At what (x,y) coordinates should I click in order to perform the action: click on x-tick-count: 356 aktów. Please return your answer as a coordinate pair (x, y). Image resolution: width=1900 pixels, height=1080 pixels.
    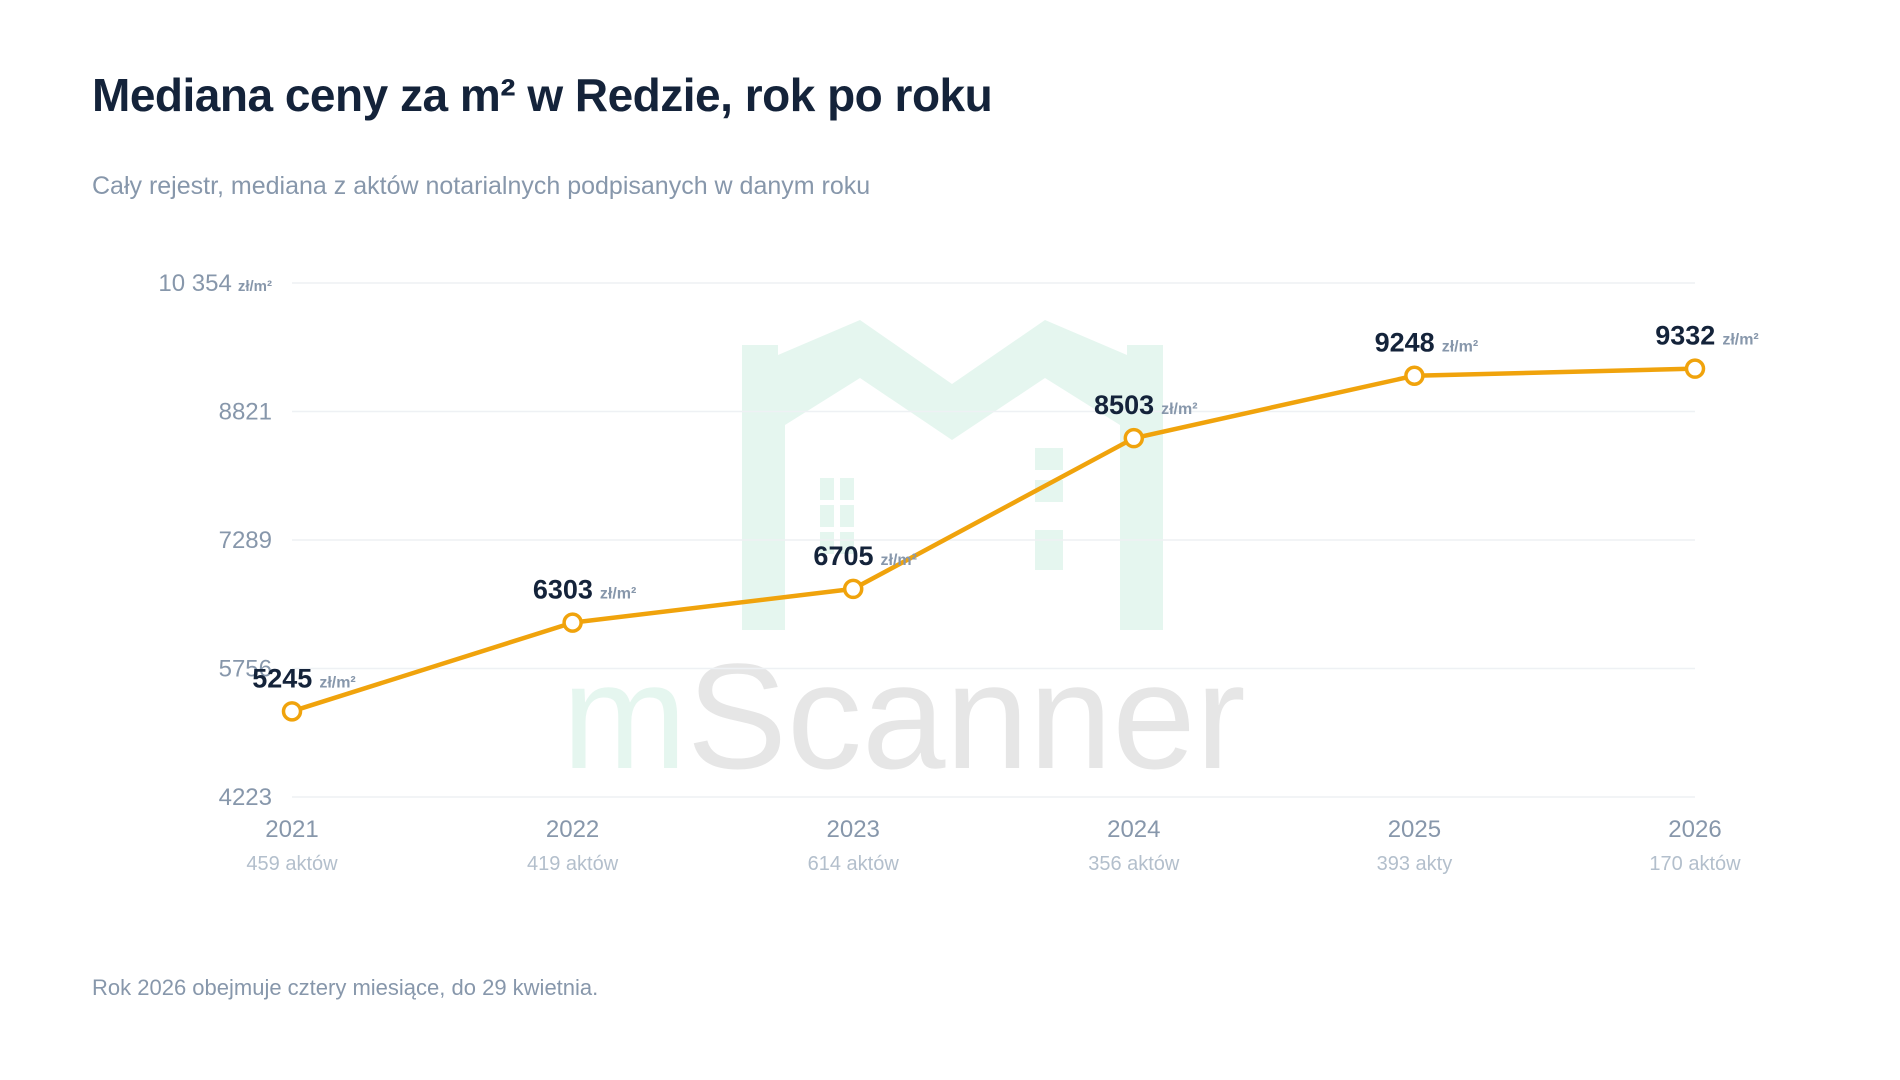
    Looking at the image, I should click on (1134, 864).